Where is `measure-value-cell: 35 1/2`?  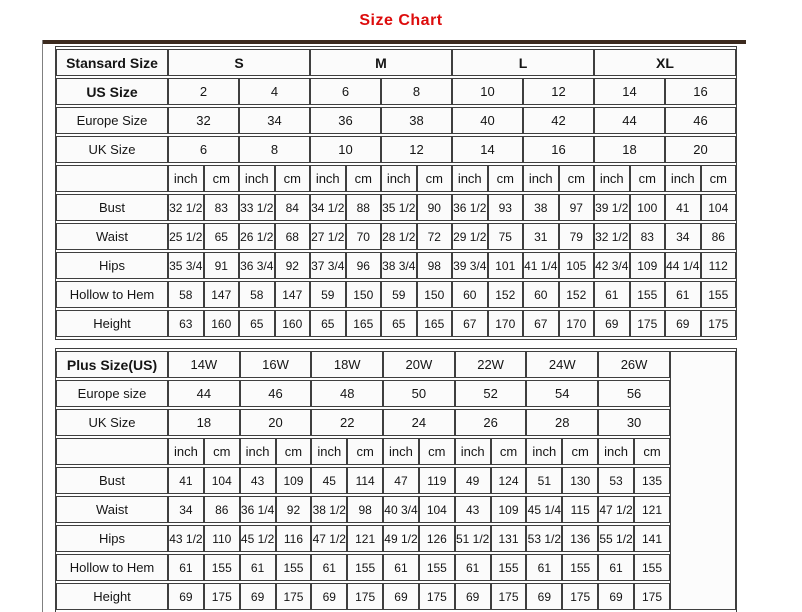 measure-value-cell: 35 1/2 is located at coordinates (399, 207).